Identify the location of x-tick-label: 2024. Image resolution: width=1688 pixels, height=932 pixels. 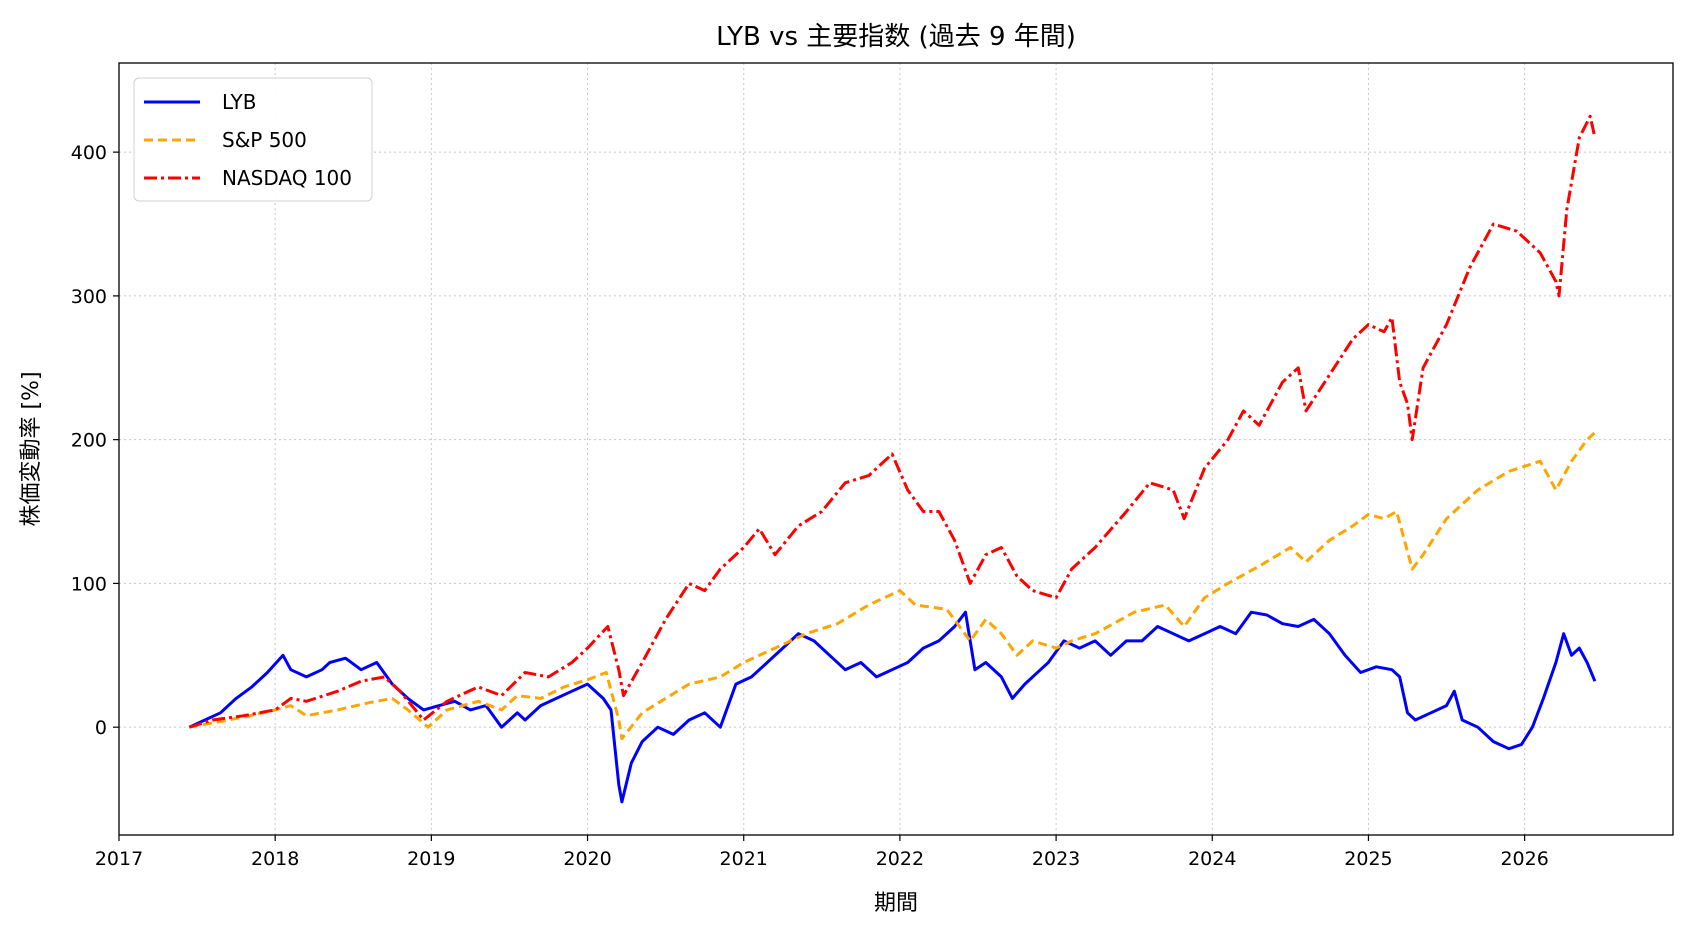
(1212, 859).